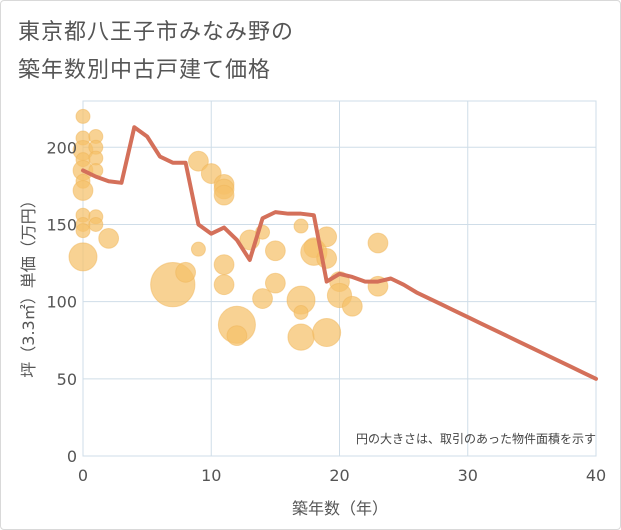 The width and height of the screenshot is (621, 530). I want to click on x-axis-label: 築年数（年）, so click(340, 508).